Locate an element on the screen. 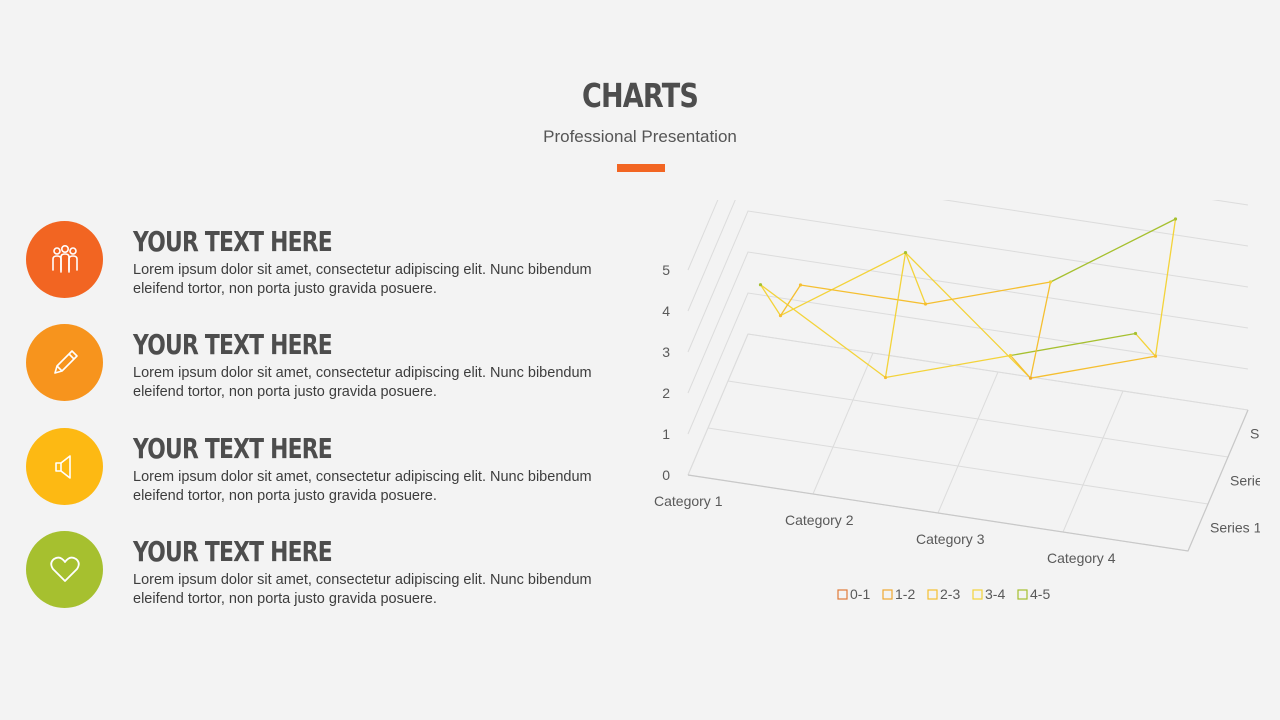 The height and width of the screenshot is (720, 1280). megaphone-icon is located at coordinates (64, 466).